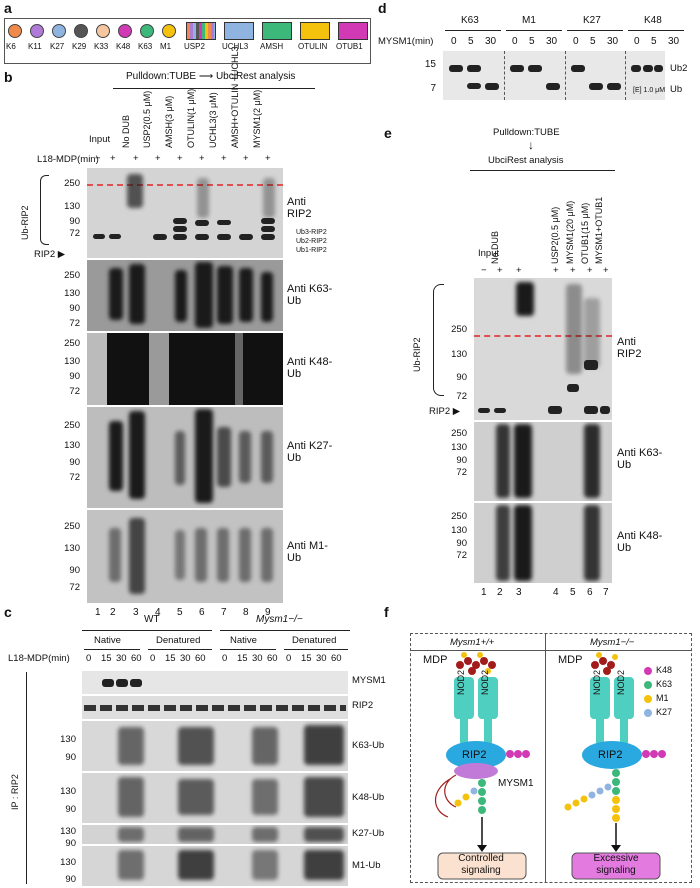 The height and width of the screenshot is (888, 700). I want to click on dub-label-otulin: OTULIN, so click(313, 46).